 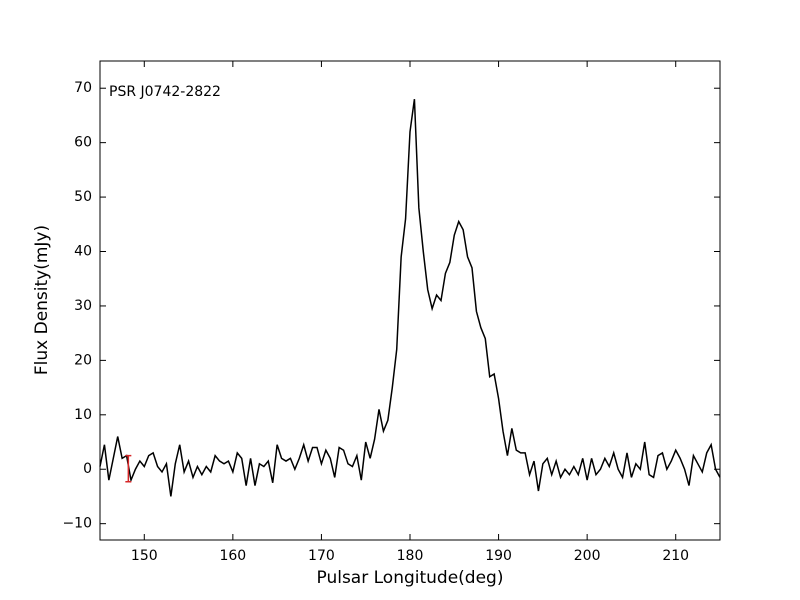 What do you see at coordinates (144, 556) in the screenshot?
I see `x-tick-label: 150` at bounding box center [144, 556].